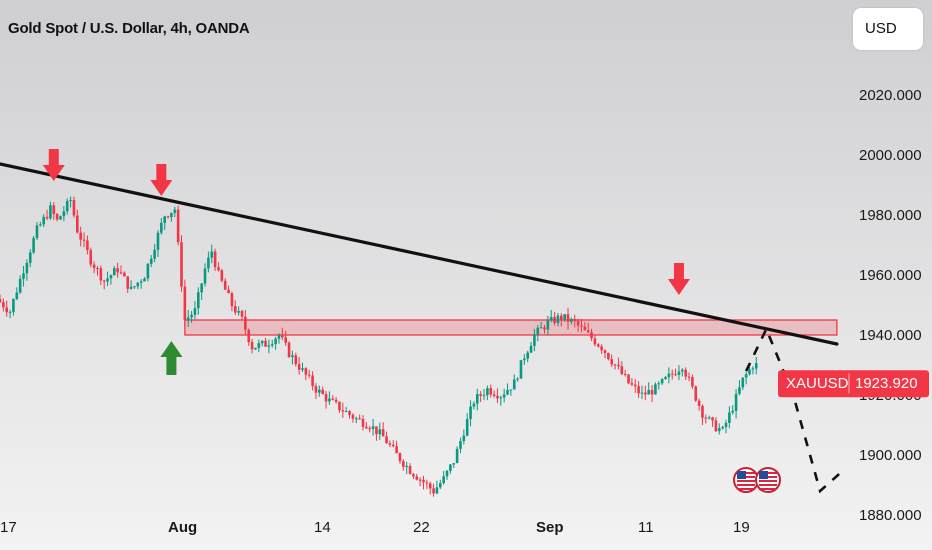 The height and width of the screenshot is (550, 932). Describe the element at coordinates (171, 358) in the screenshot. I see `arrow-up-icon` at that location.